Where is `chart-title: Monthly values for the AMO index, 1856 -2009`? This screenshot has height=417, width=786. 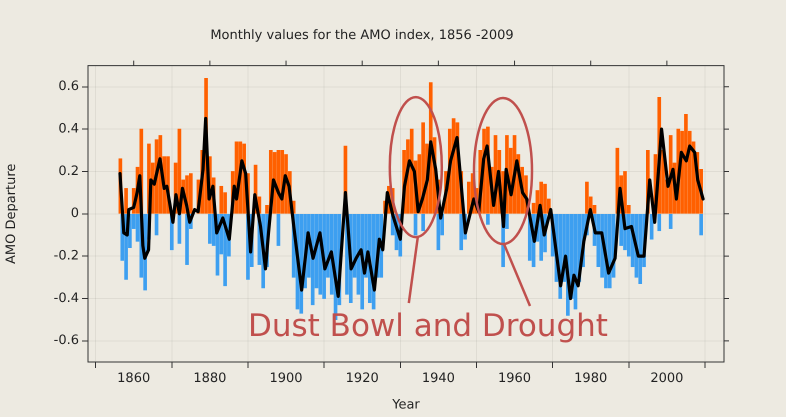
chart-title: Monthly values for the AMO index, 1856 -2009 is located at coordinates (362, 36).